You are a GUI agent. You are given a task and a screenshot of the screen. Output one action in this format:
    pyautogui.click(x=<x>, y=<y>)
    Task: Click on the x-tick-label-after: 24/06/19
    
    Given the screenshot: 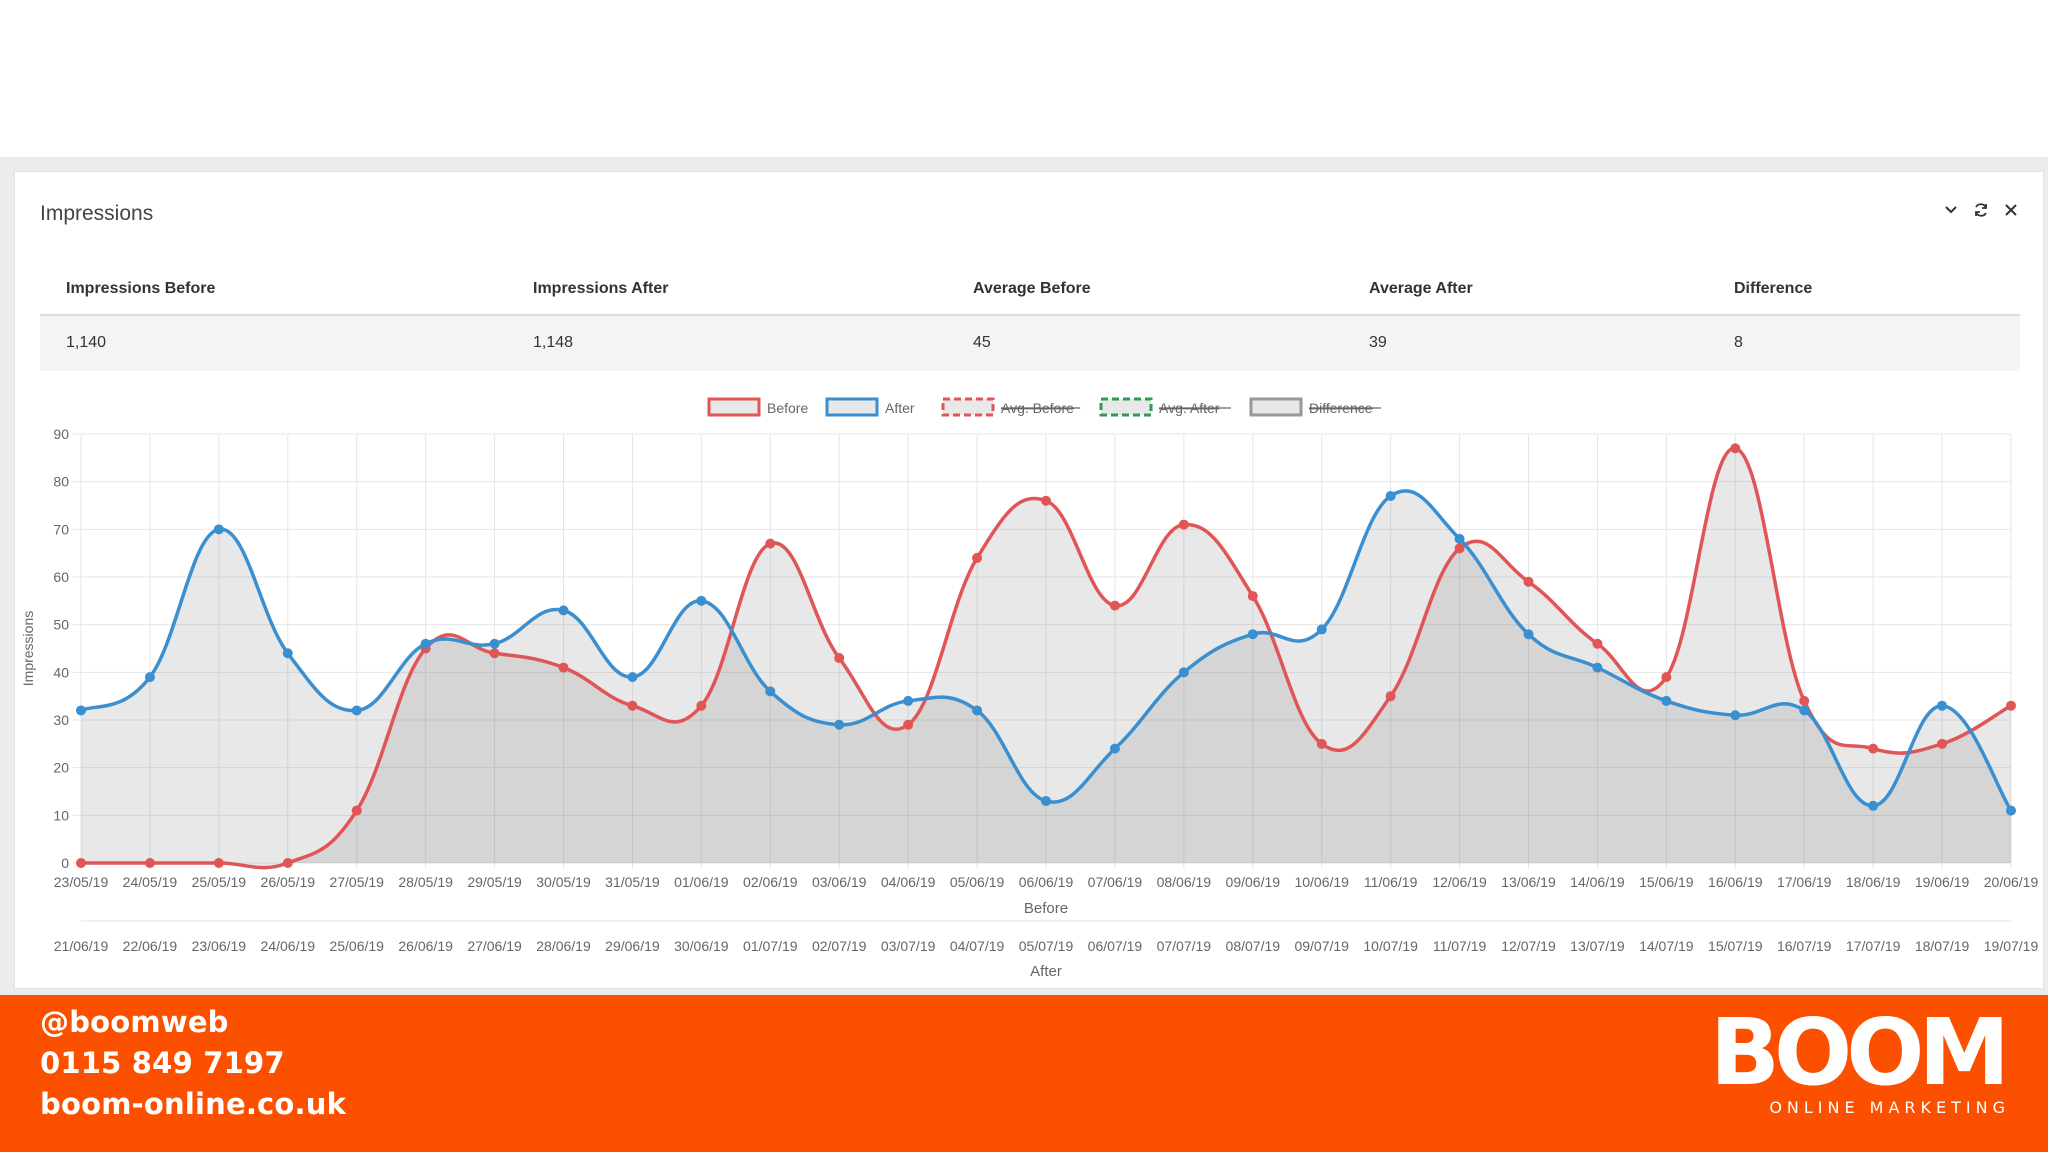 What is the action you would take?
    pyautogui.click(x=288, y=946)
    